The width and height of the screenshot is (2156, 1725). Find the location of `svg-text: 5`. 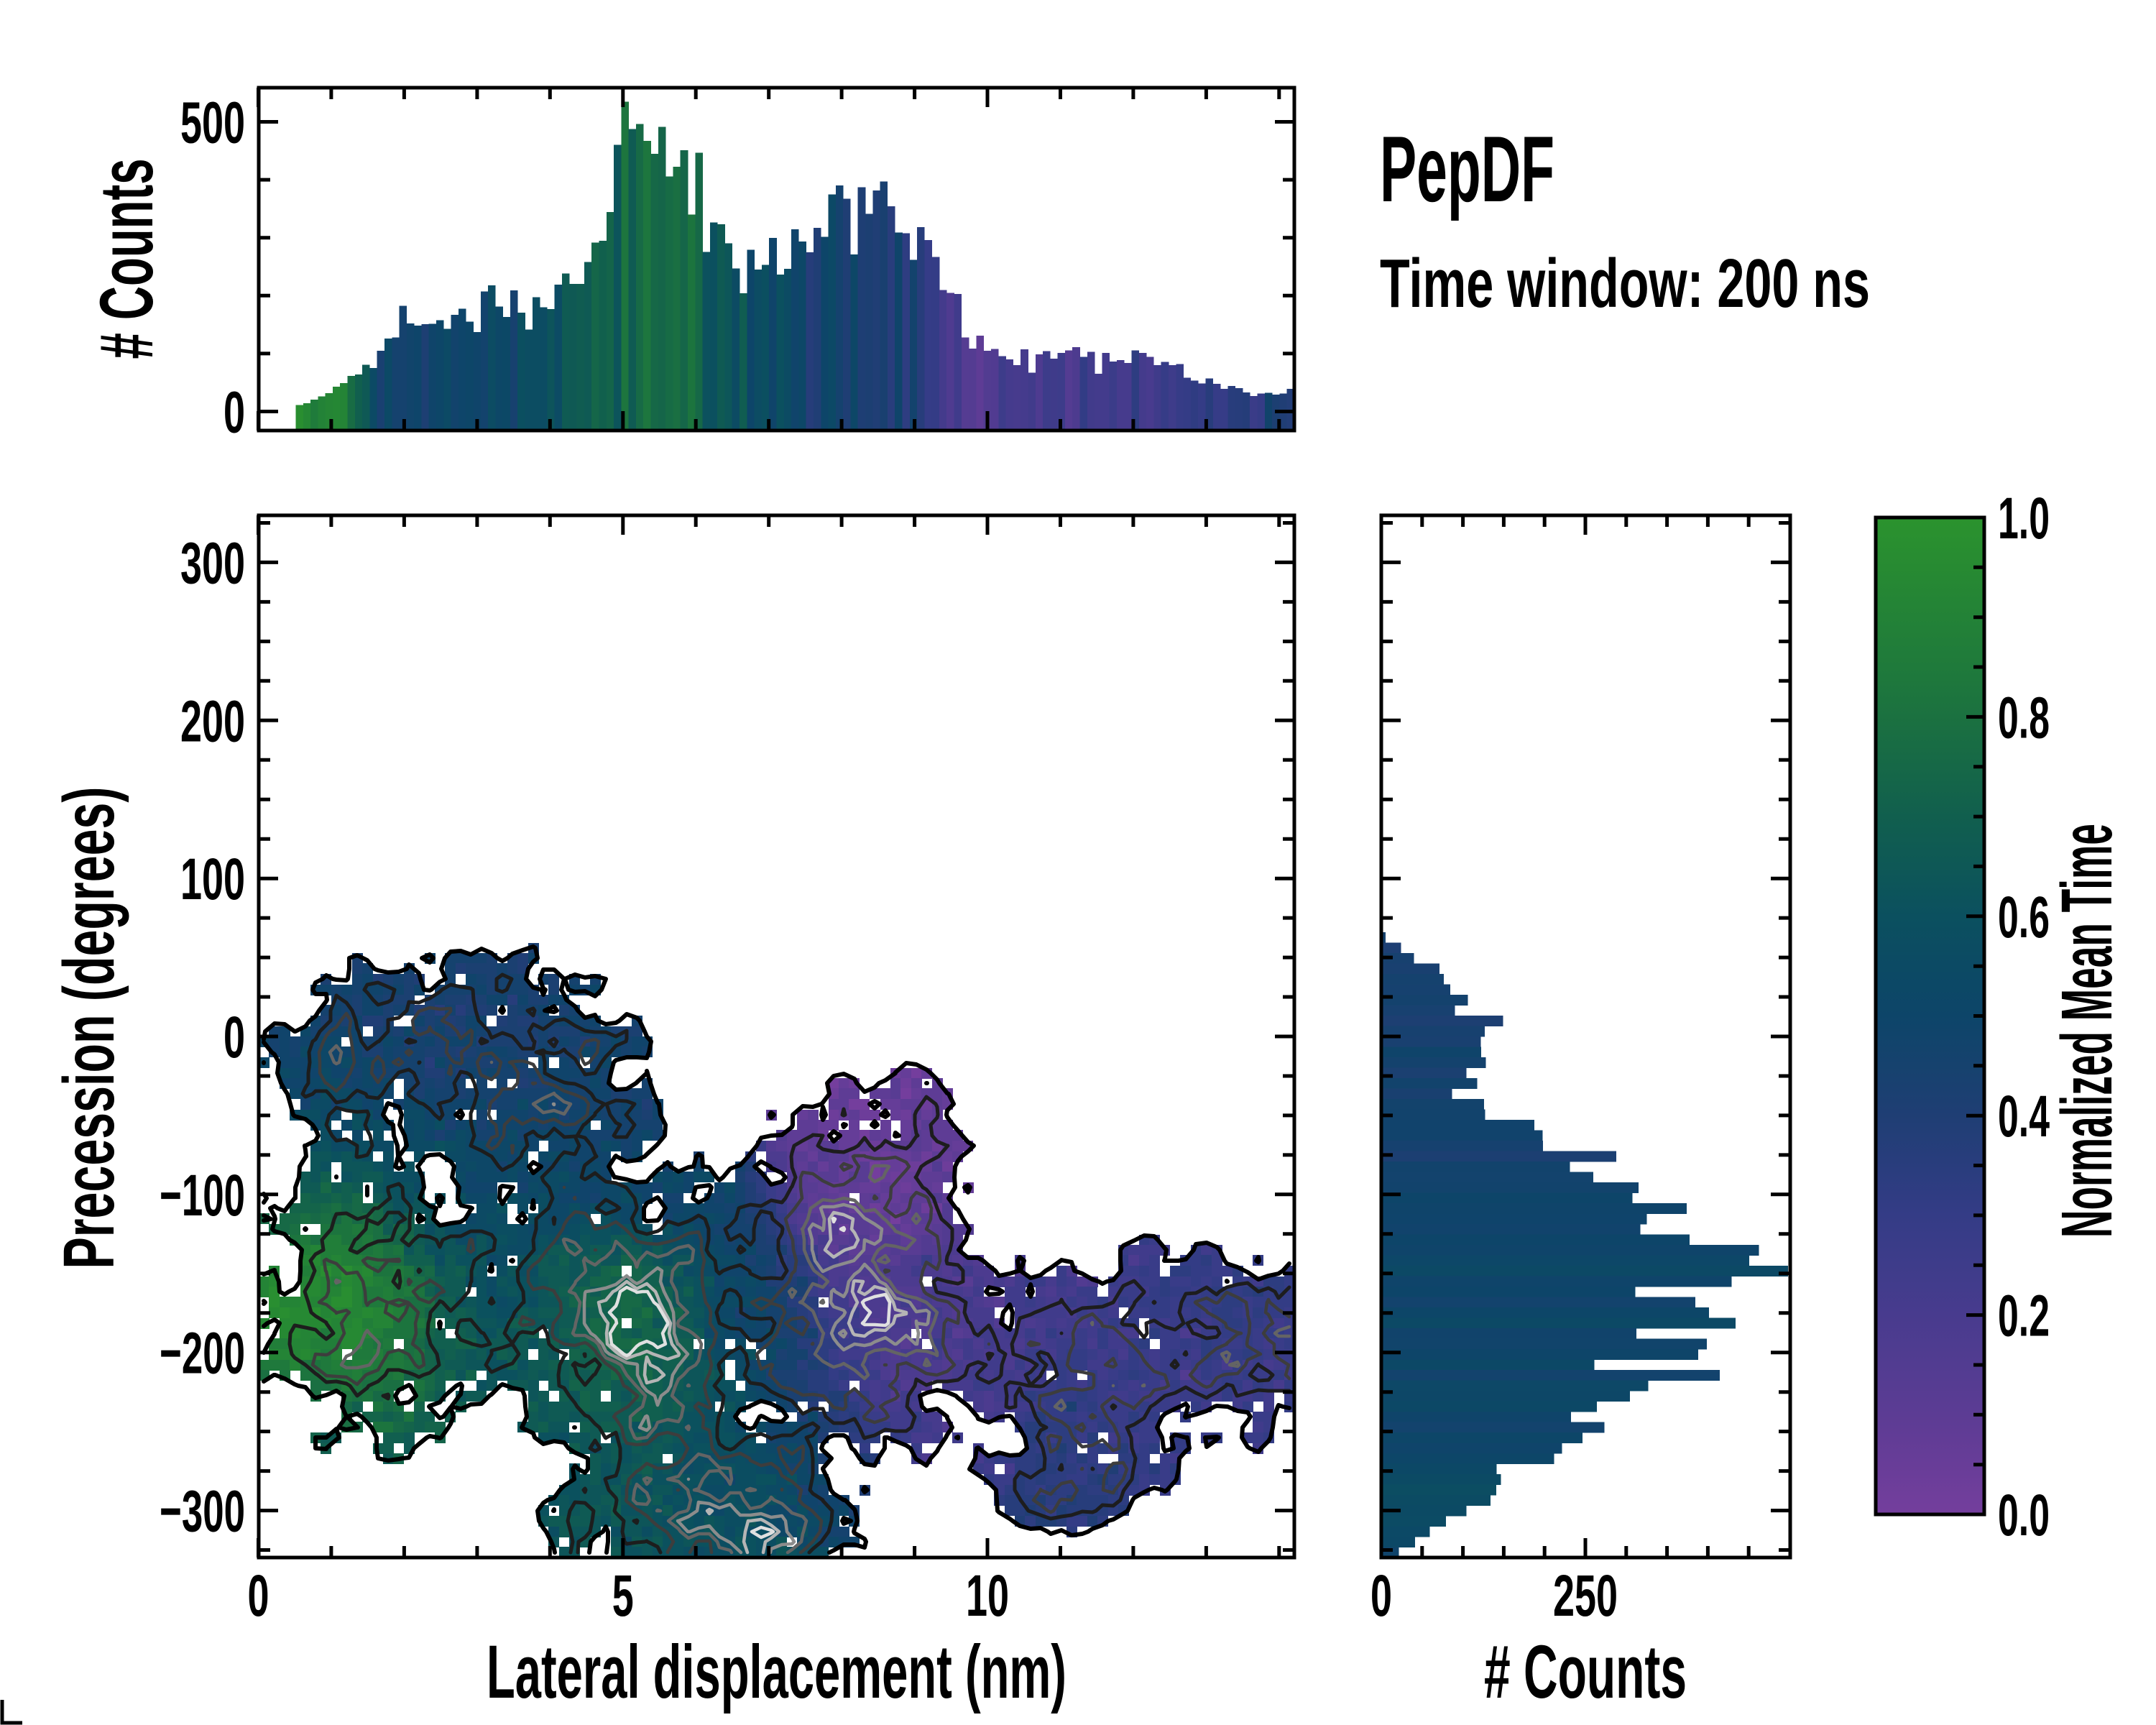

svg-text: 5 is located at coordinates (623, 1596).